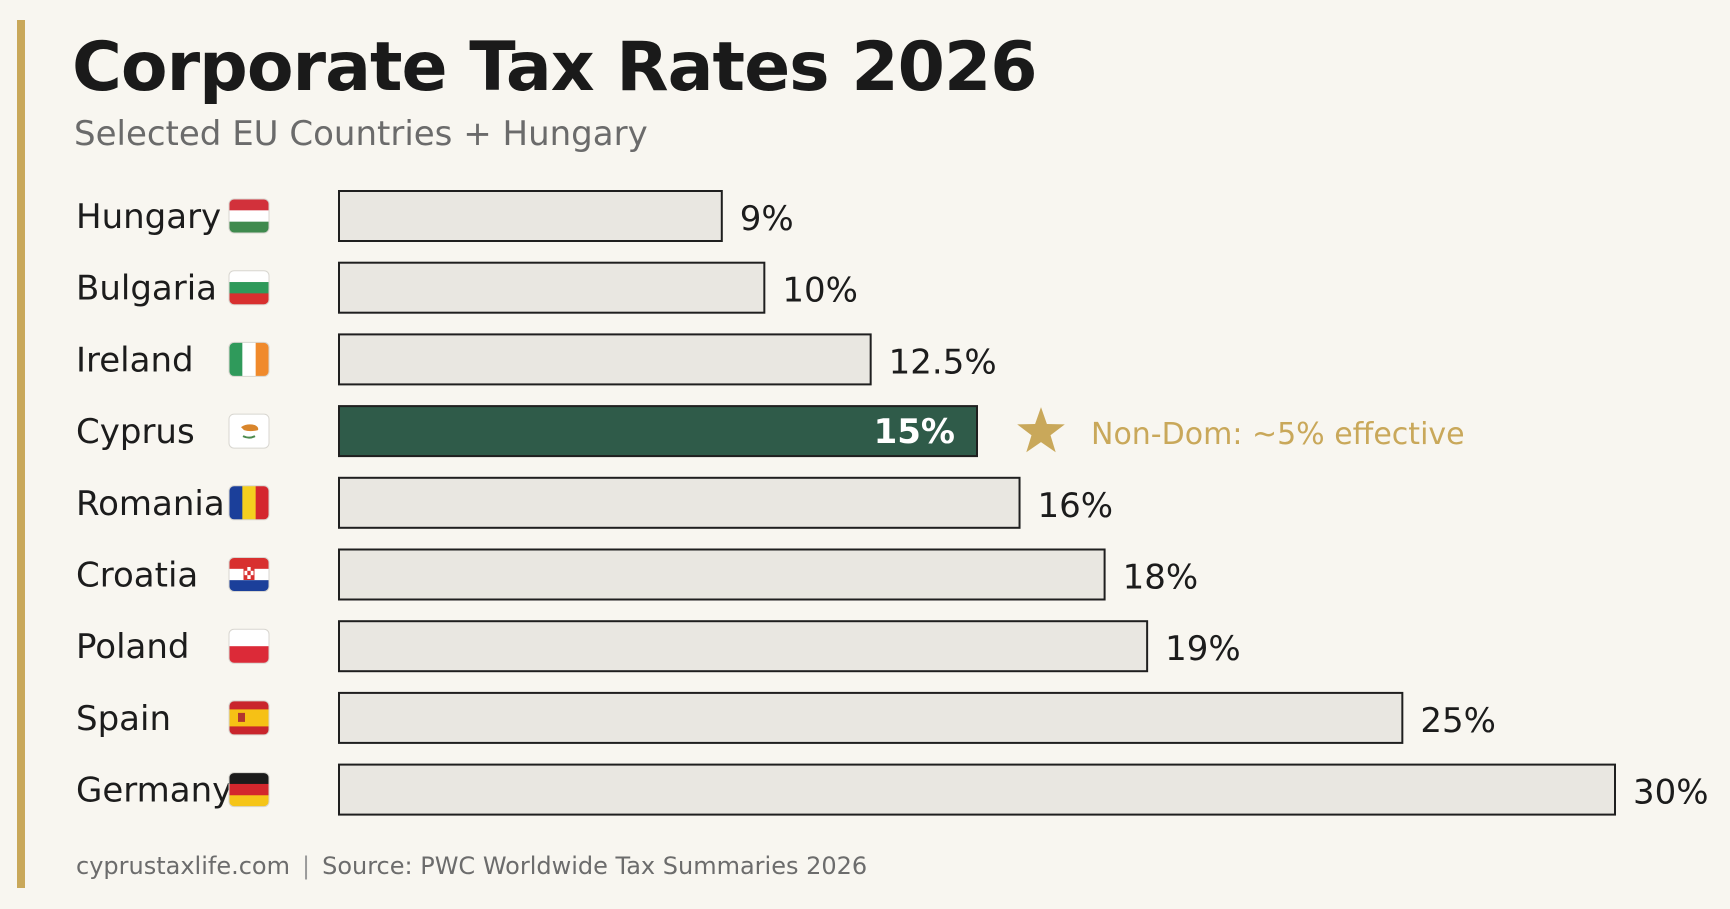 The height and width of the screenshot is (909, 1730). I want to click on accent-bar, so click(21, 454).